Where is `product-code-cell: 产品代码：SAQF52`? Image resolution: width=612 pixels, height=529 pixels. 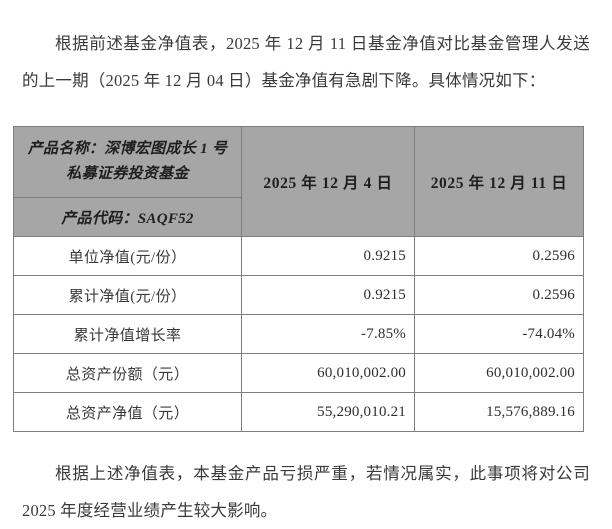 product-code-cell: 产品代码：SAQF52 is located at coordinates (127, 217).